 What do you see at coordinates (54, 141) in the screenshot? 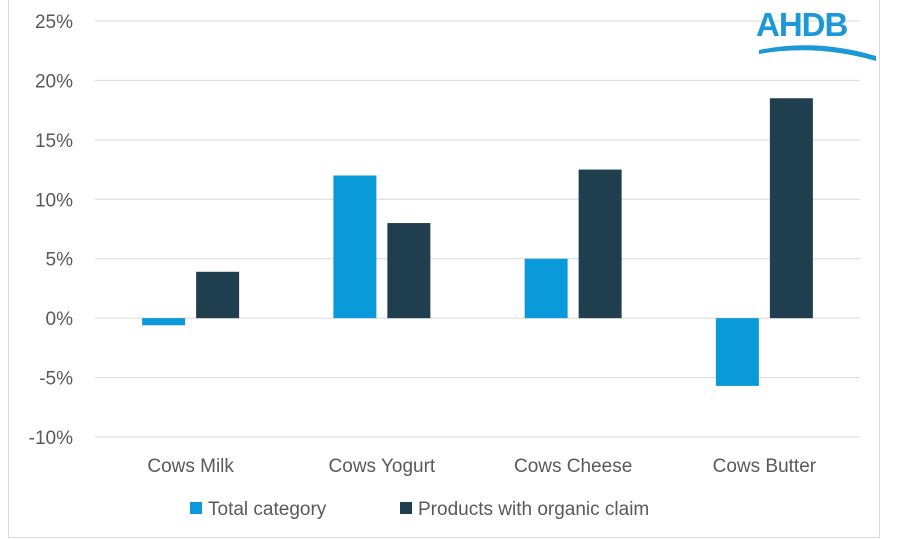
I see `y-tick-label: 15%` at bounding box center [54, 141].